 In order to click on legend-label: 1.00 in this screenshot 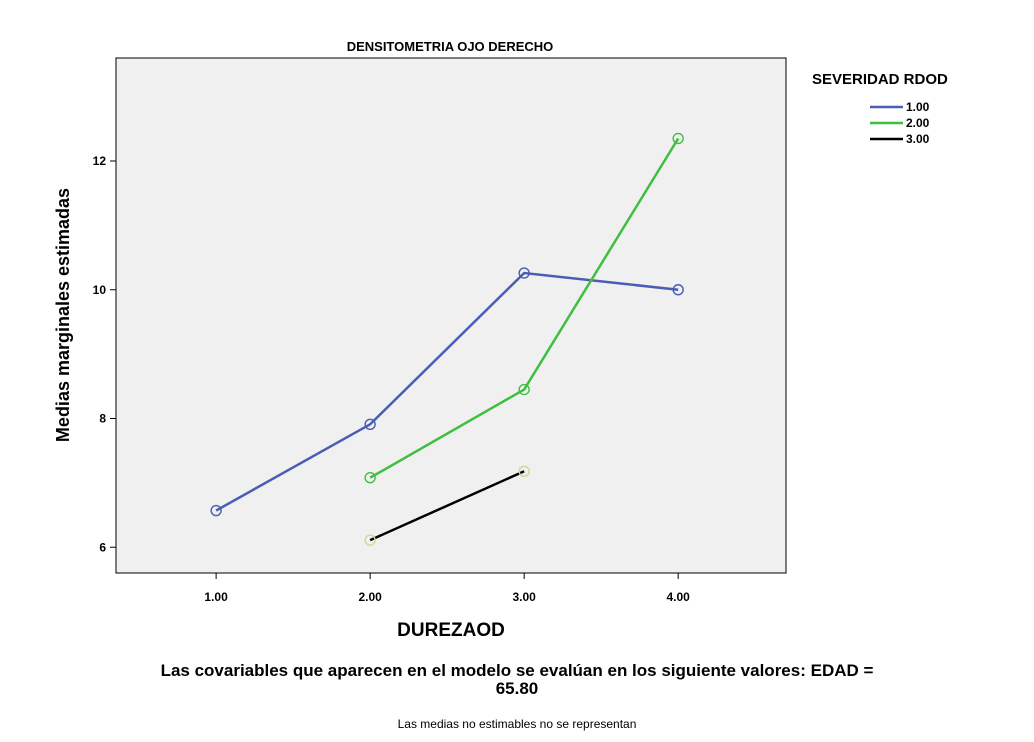, I will do `click(918, 107)`.